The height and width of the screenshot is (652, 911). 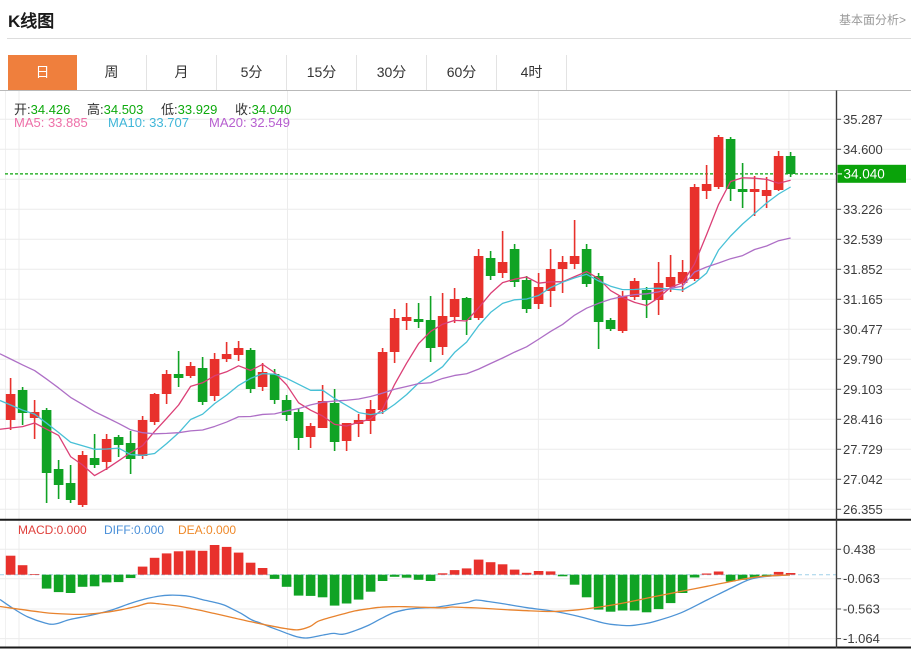 What do you see at coordinates (861, 578) in the screenshot?
I see `svg-text: -0.063` at bounding box center [861, 578].